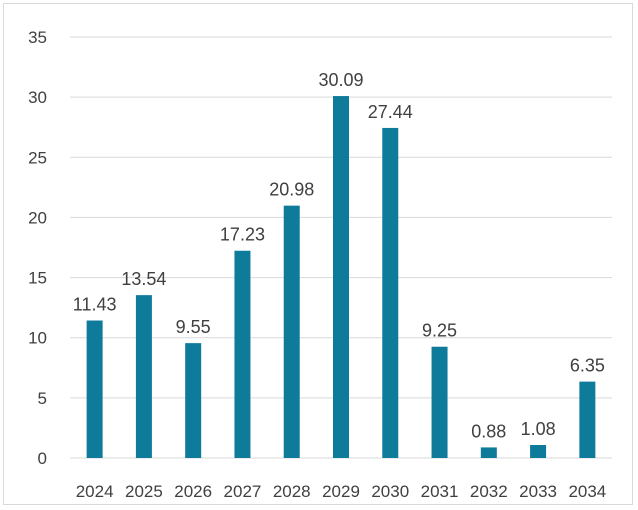  Describe the element at coordinates (37, 248) in the screenshot. I see `y-axis: 0 5 10 15 20 25 30 35` at that location.